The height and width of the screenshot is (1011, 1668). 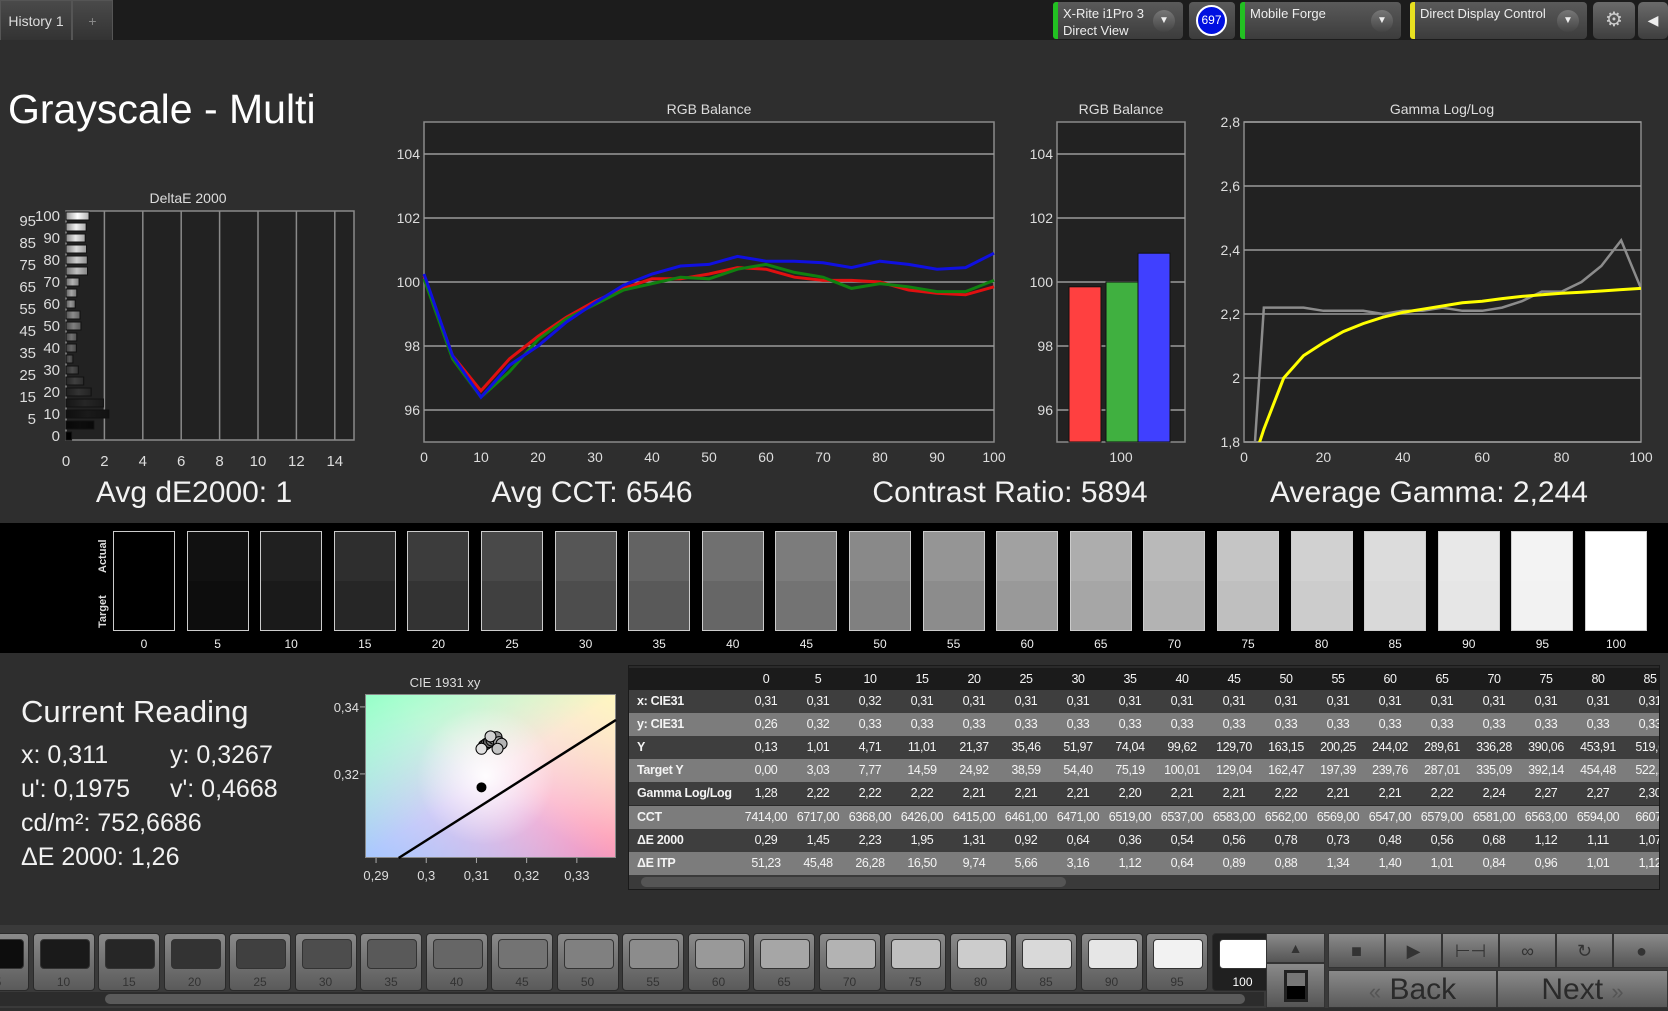 I want to click on x-tick-label: 0,3, so click(x=426, y=875).